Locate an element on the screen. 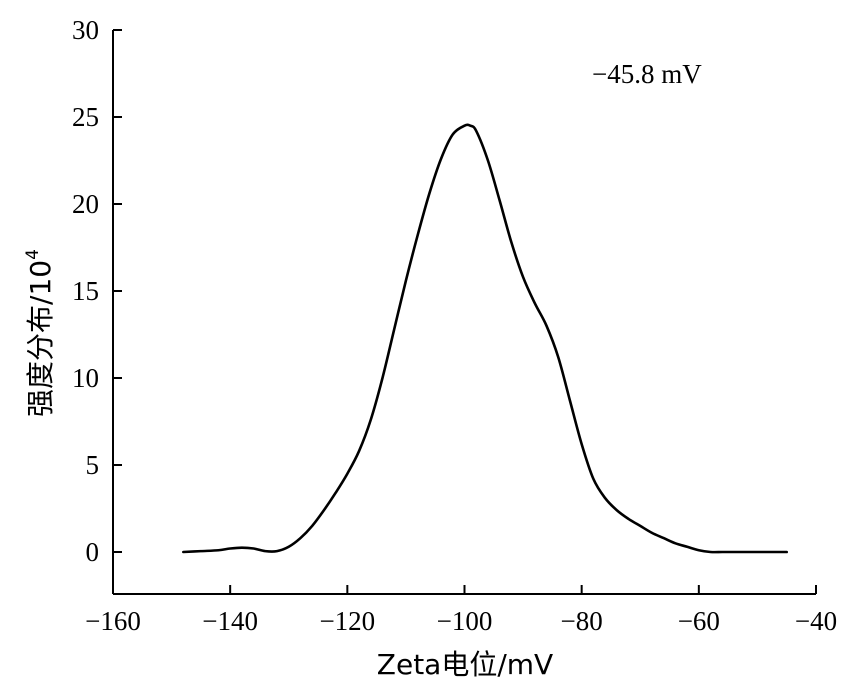 The height and width of the screenshot is (692, 850). x-tick-label: −80 is located at coordinates (582, 621).